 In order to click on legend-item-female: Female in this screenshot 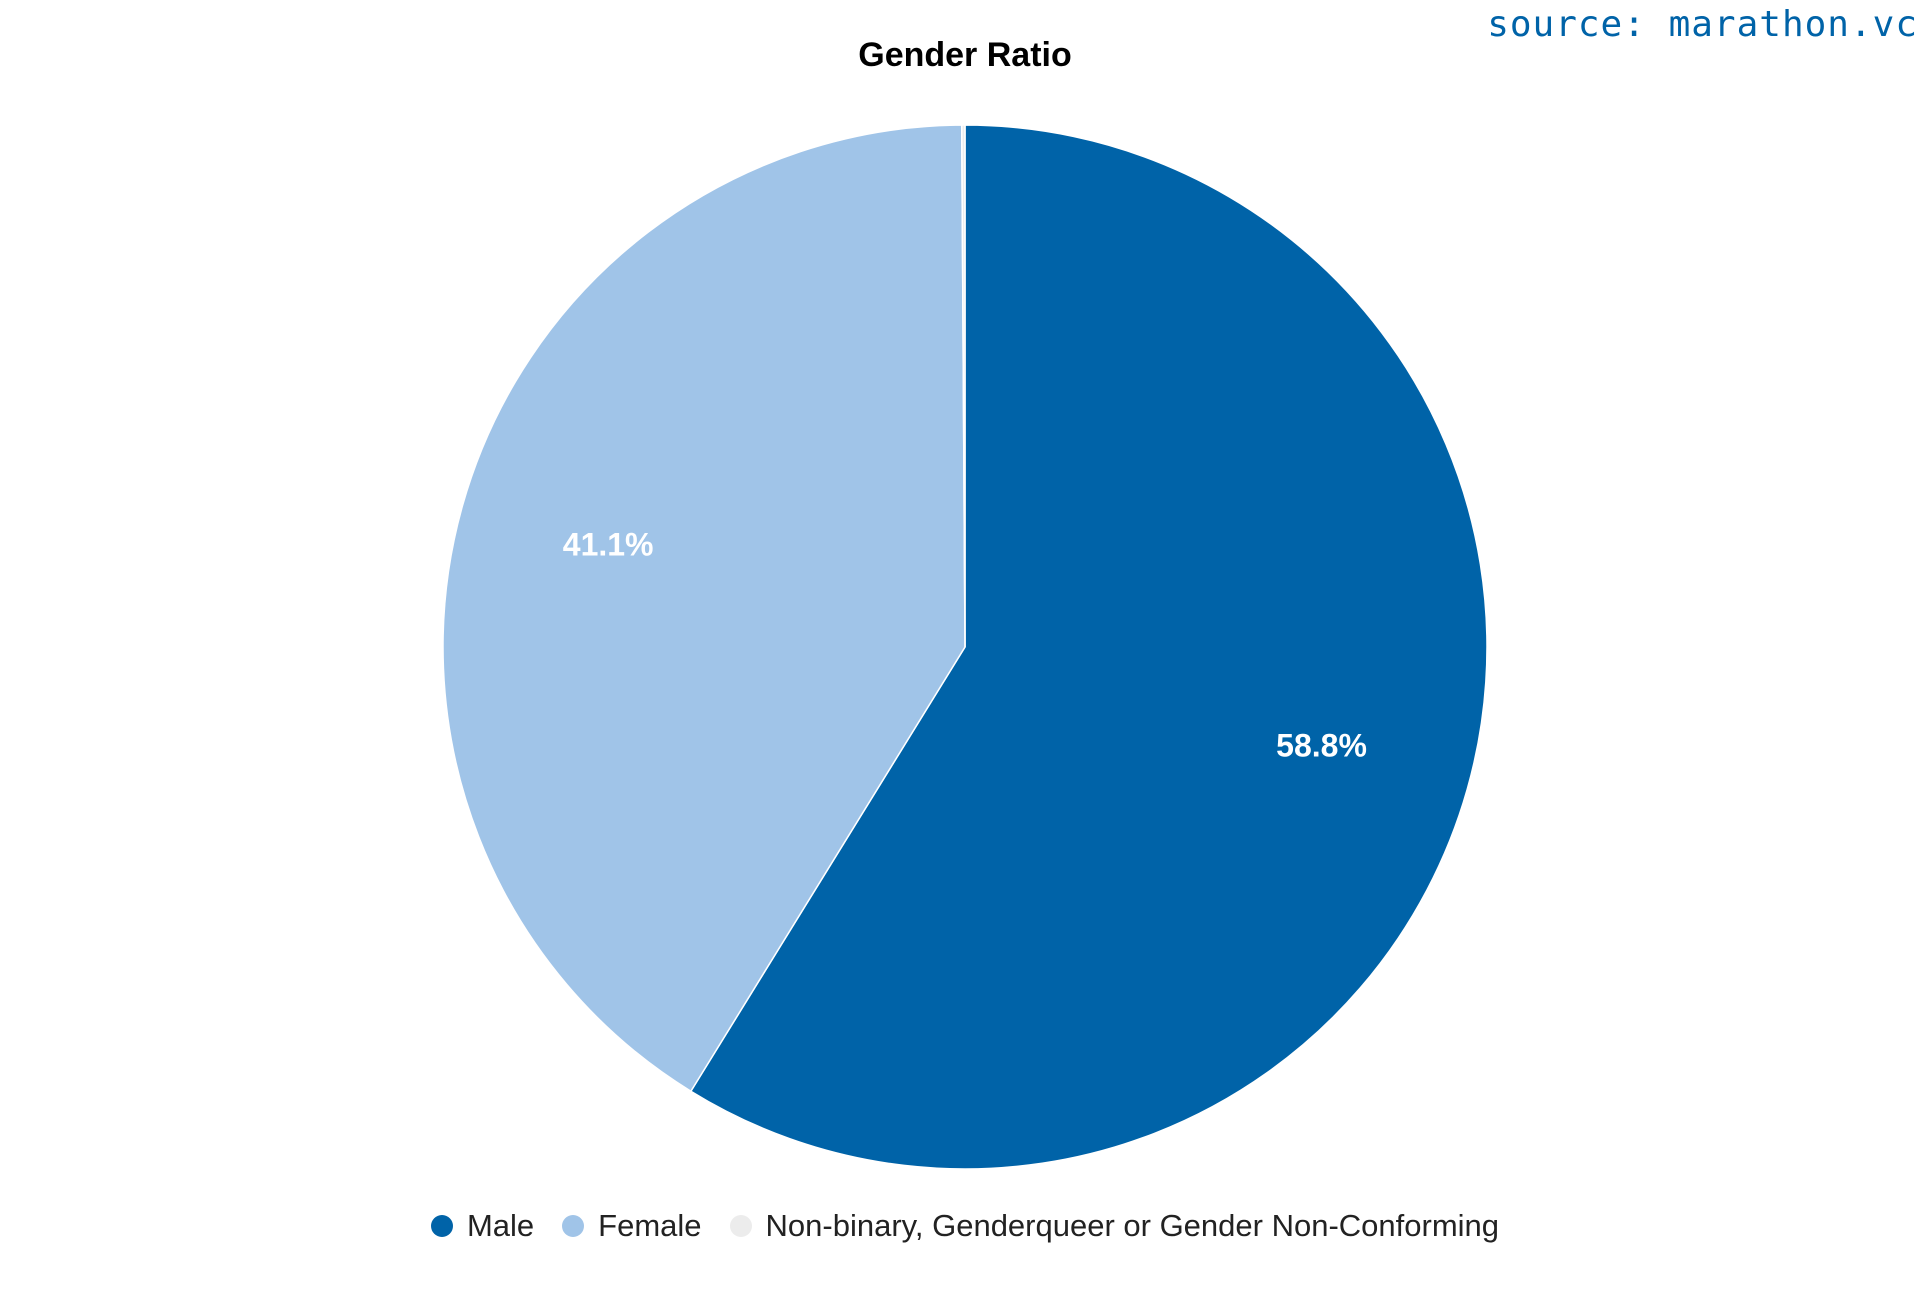, I will do `click(632, 1226)`.